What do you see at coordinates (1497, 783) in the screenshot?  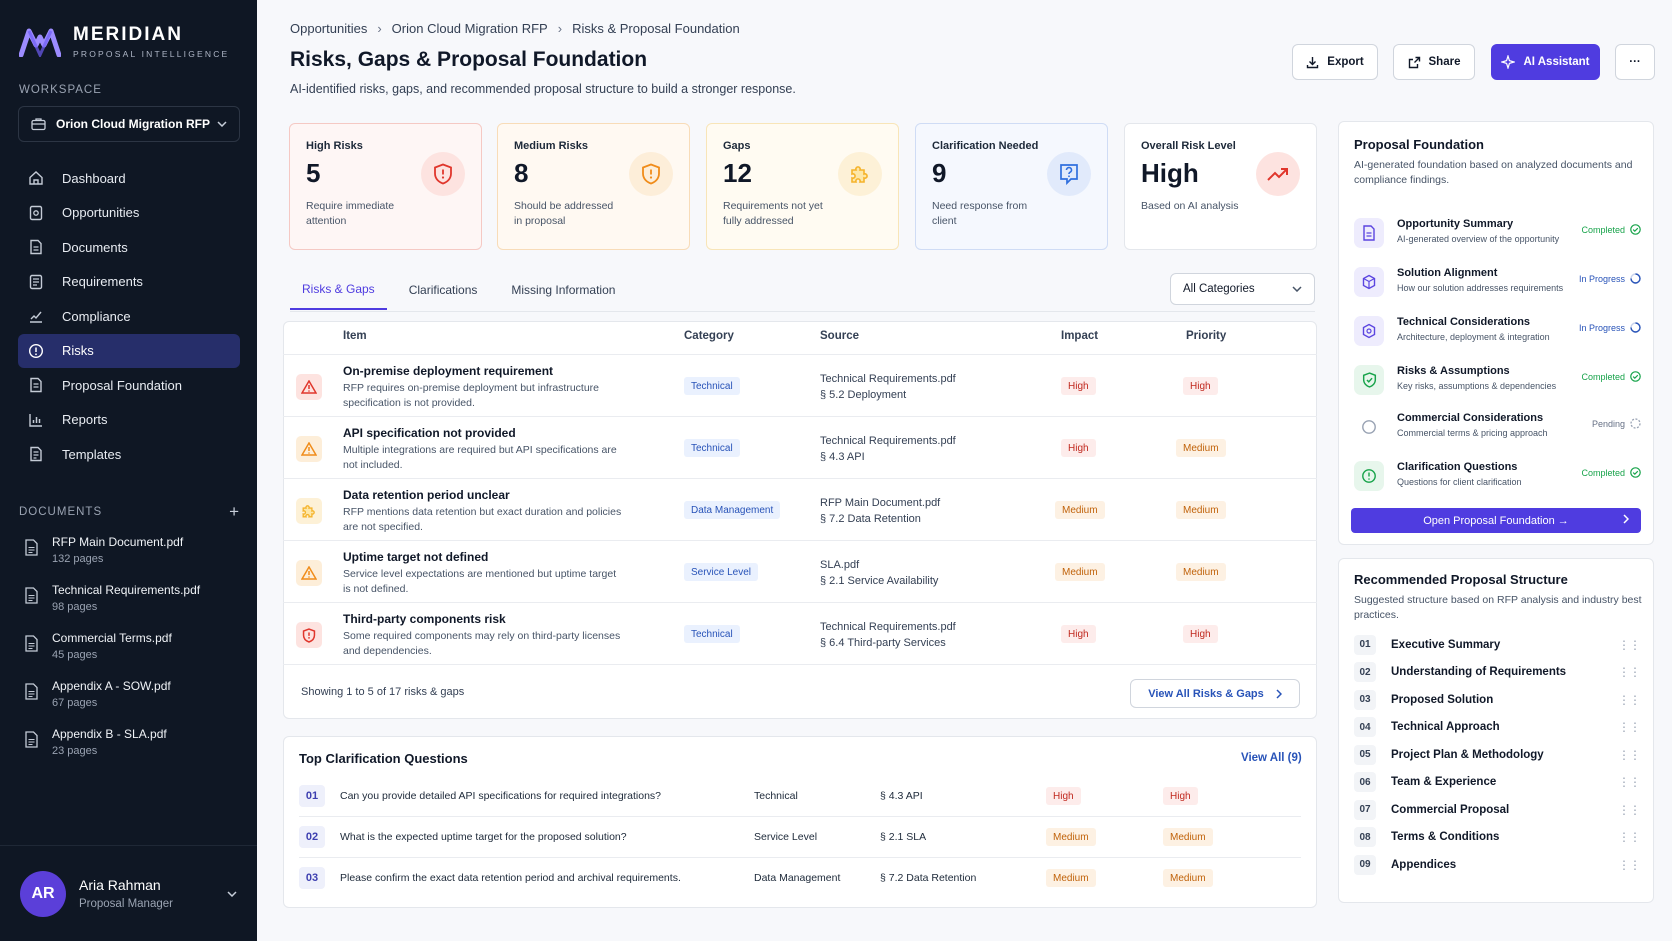 I see `structure-item: 06 Team & Experience ⋮⋮` at bounding box center [1497, 783].